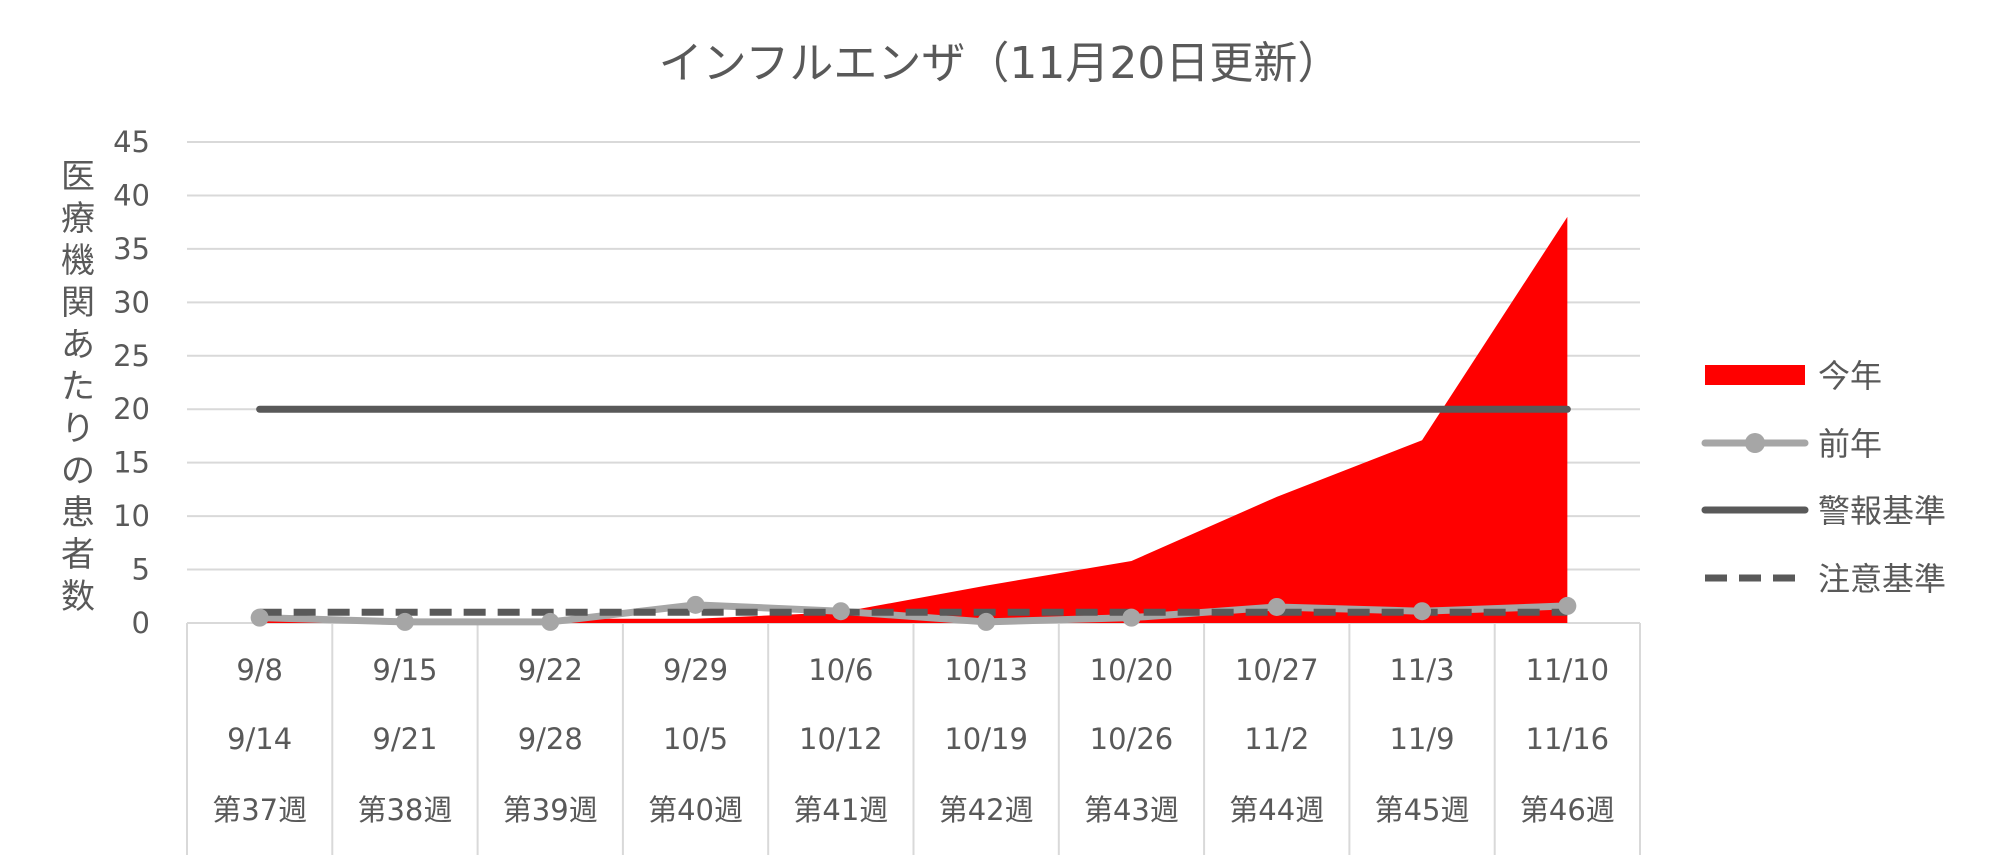  What do you see at coordinates (1131, 810) in the screenshot?
I see `x-label-week: 第43週` at bounding box center [1131, 810].